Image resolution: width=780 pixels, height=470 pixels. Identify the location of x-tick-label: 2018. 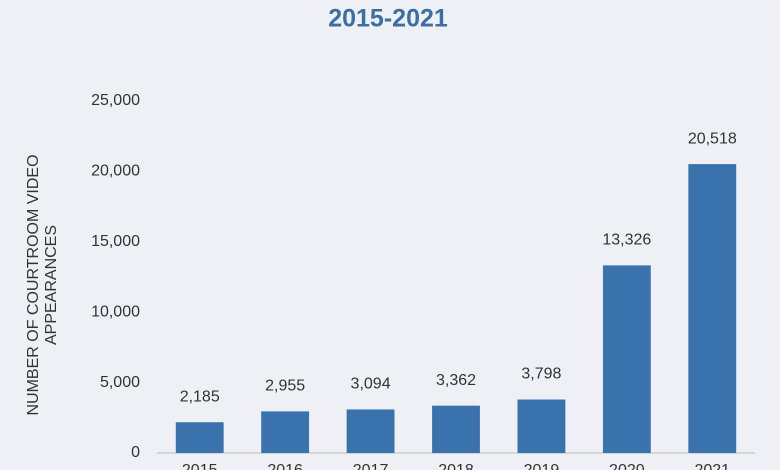
(456, 466).